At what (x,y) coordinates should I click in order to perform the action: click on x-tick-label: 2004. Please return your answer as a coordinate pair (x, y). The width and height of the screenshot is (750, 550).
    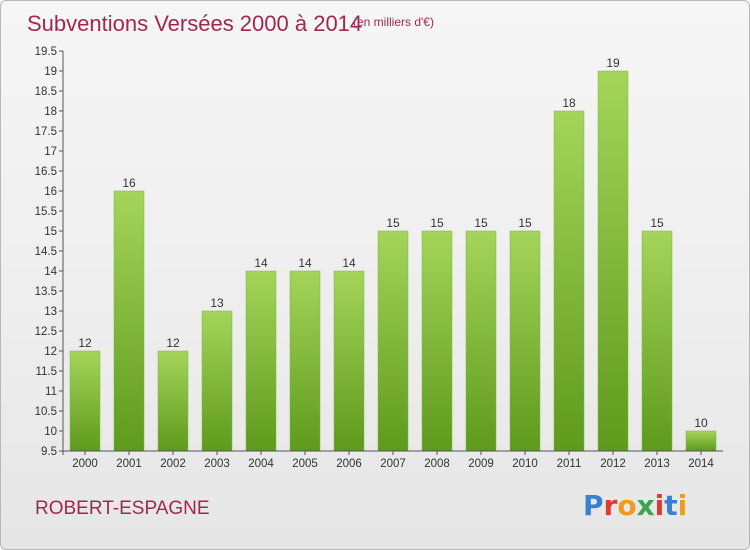
    Looking at the image, I should click on (261, 464).